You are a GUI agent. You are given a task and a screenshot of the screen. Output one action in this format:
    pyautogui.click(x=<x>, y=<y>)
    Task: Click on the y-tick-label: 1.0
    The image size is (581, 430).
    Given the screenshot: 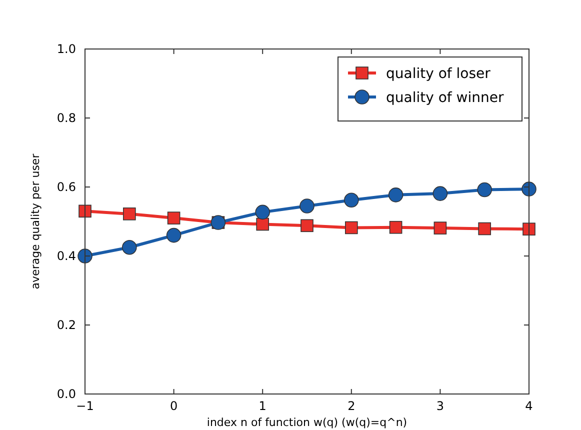 What is the action you would take?
    pyautogui.click(x=66, y=49)
    